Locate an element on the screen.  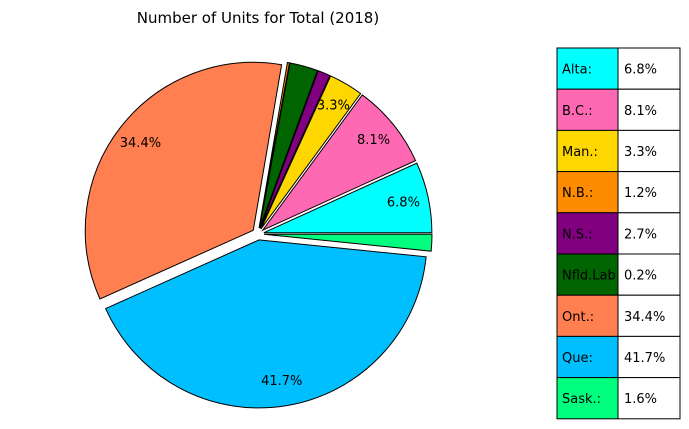
legend-label: Nfld.Lab is located at coordinates (589, 276).